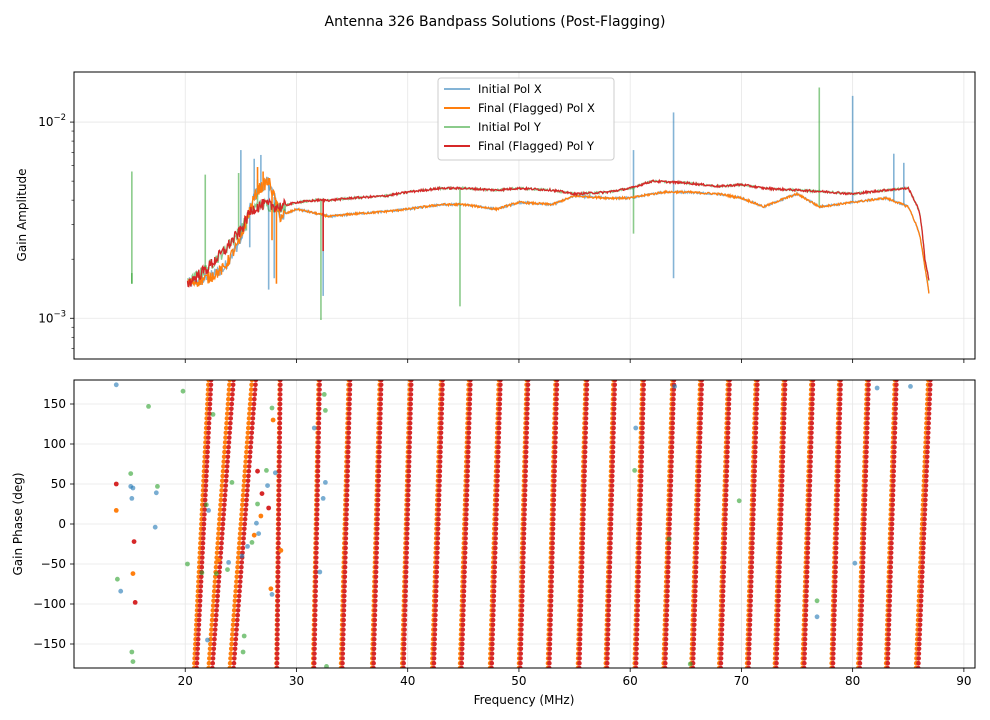  I want to click on phase-x-tick-label: 90, so click(963, 681).